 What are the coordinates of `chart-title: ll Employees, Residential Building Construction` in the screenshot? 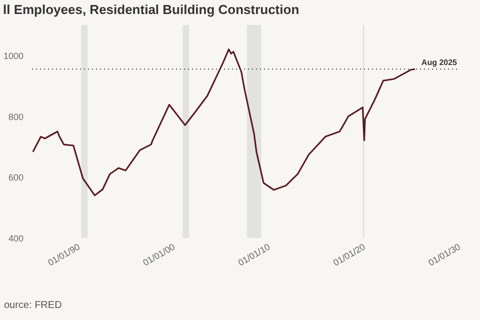 It's located at (151, 9).